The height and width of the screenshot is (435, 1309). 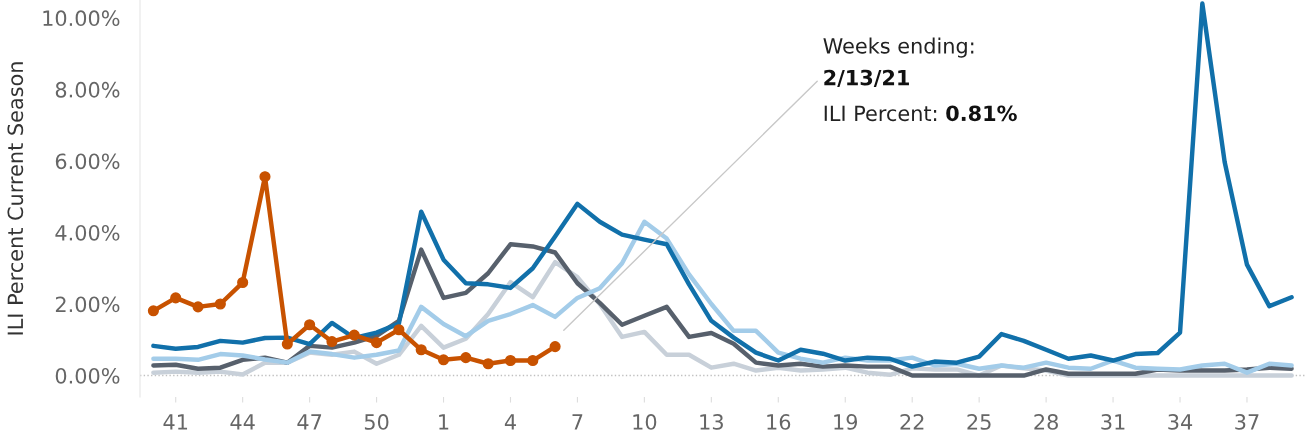 What do you see at coordinates (87, 161) in the screenshot?
I see `y-tick-label: 6.00%` at bounding box center [87, 161].